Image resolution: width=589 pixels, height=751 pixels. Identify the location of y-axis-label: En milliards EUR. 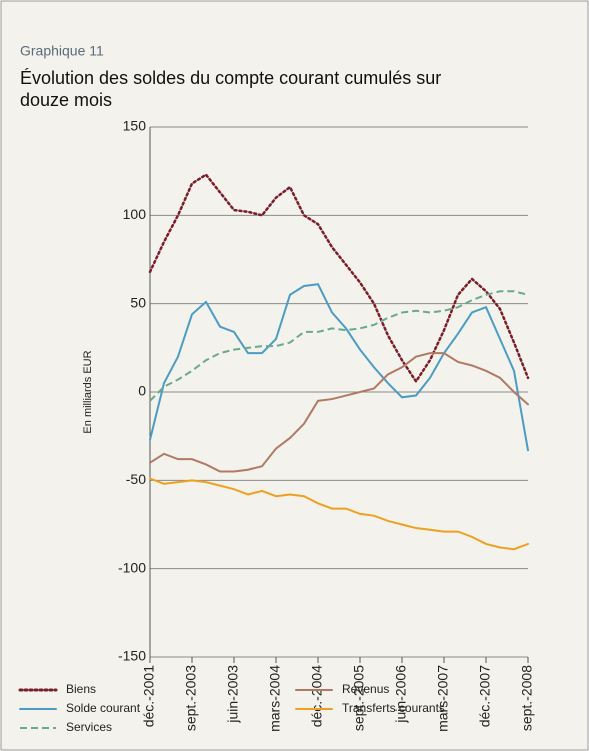
(88, 391).